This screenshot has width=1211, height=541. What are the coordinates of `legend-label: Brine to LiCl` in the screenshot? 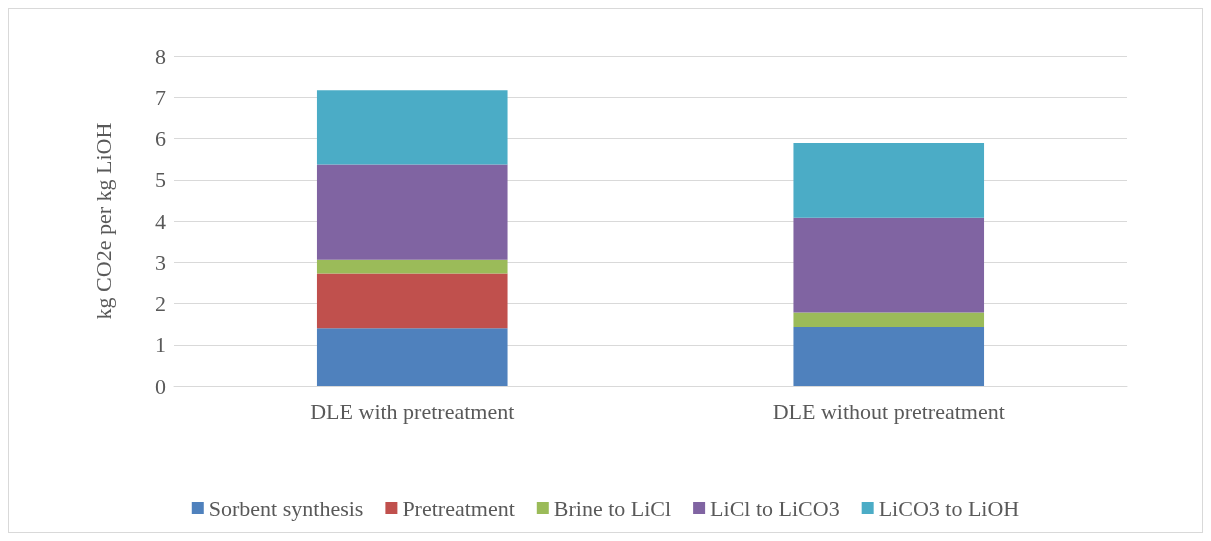 It's located at (612, 508).